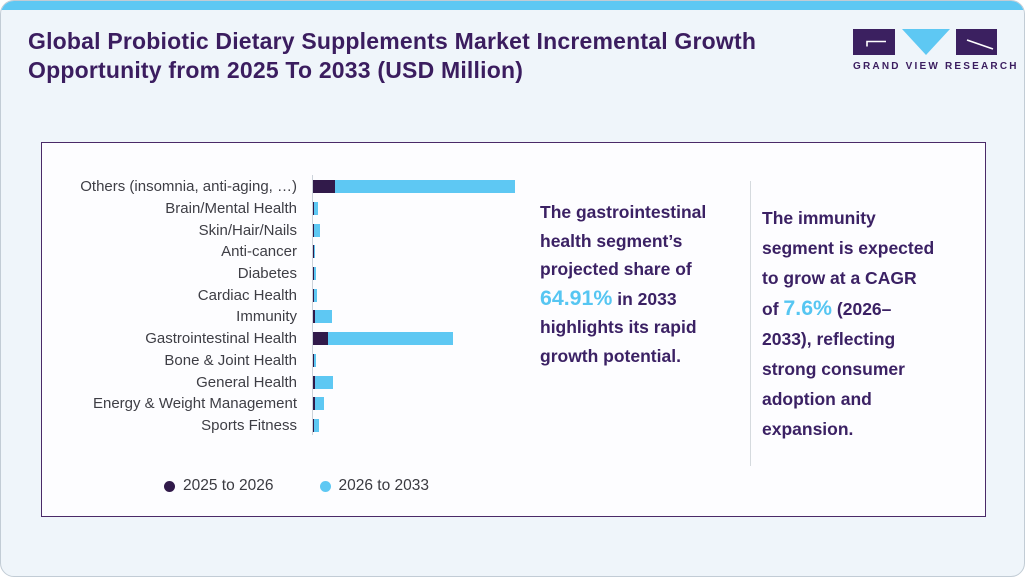  I want to click on category-label: Immunity, so click(266, 317).